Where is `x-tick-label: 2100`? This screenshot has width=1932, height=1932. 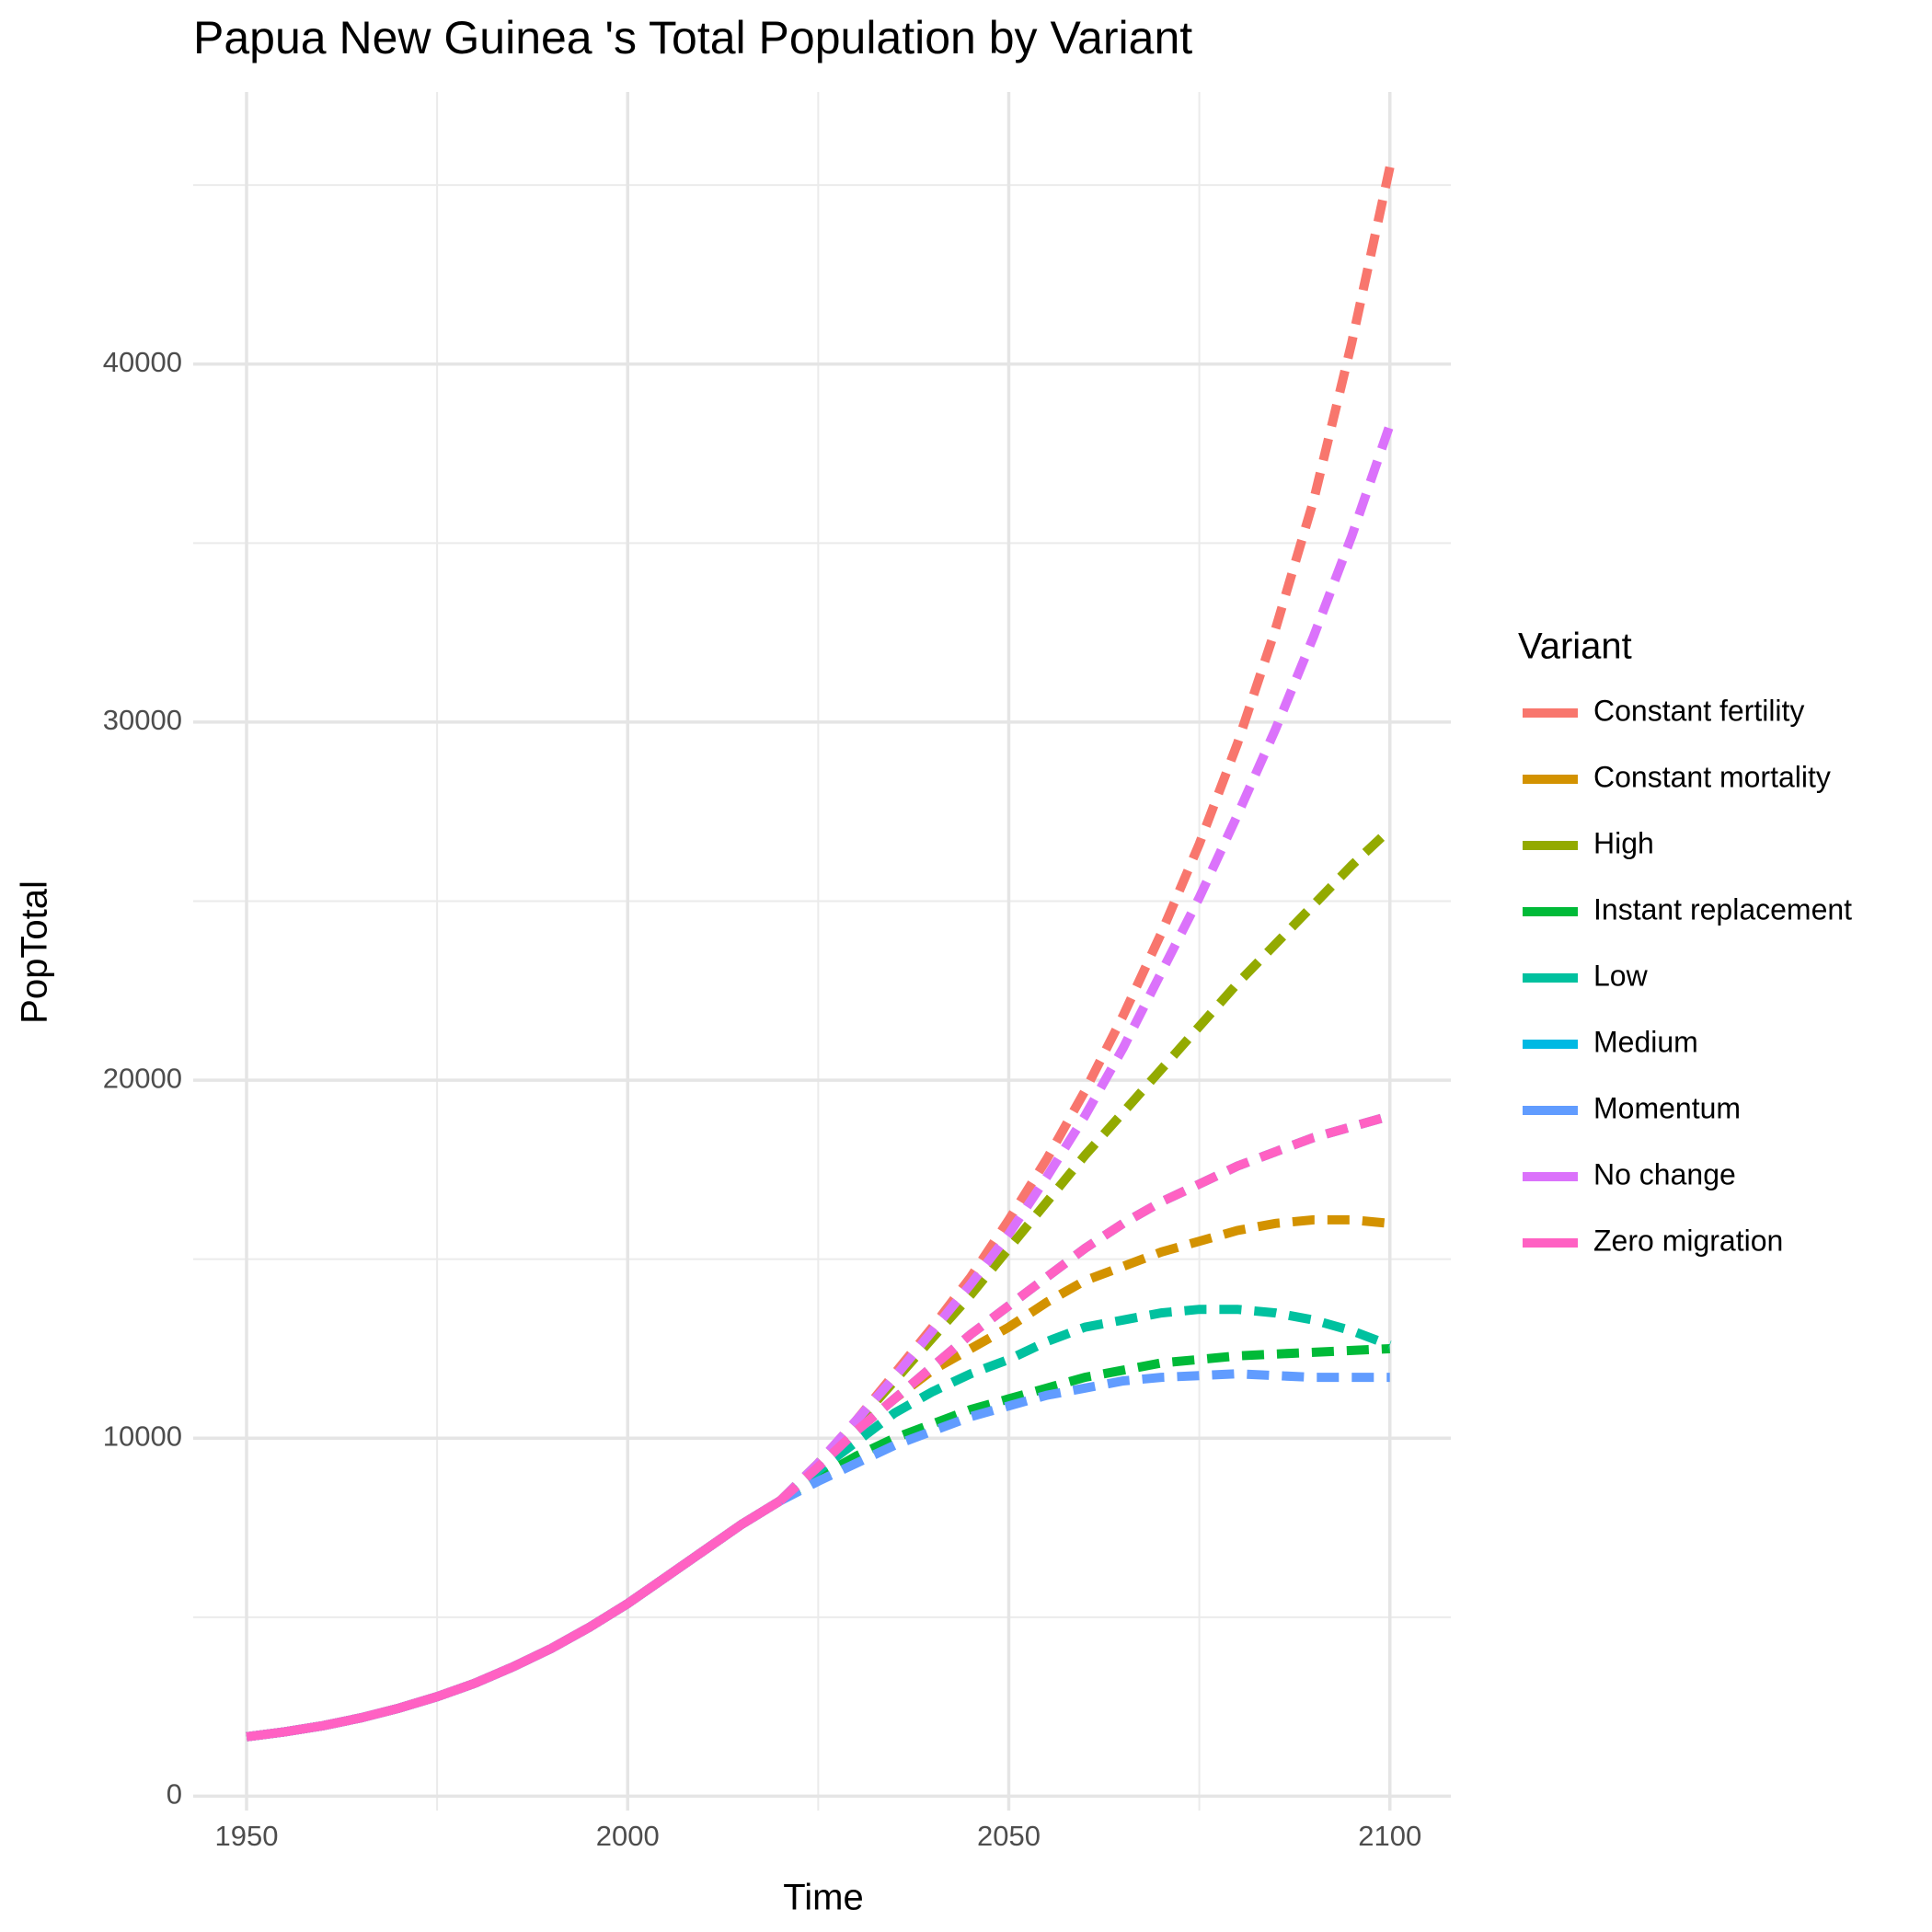 x-tick-label: 2100 is located at coordinates (1389, 1836).